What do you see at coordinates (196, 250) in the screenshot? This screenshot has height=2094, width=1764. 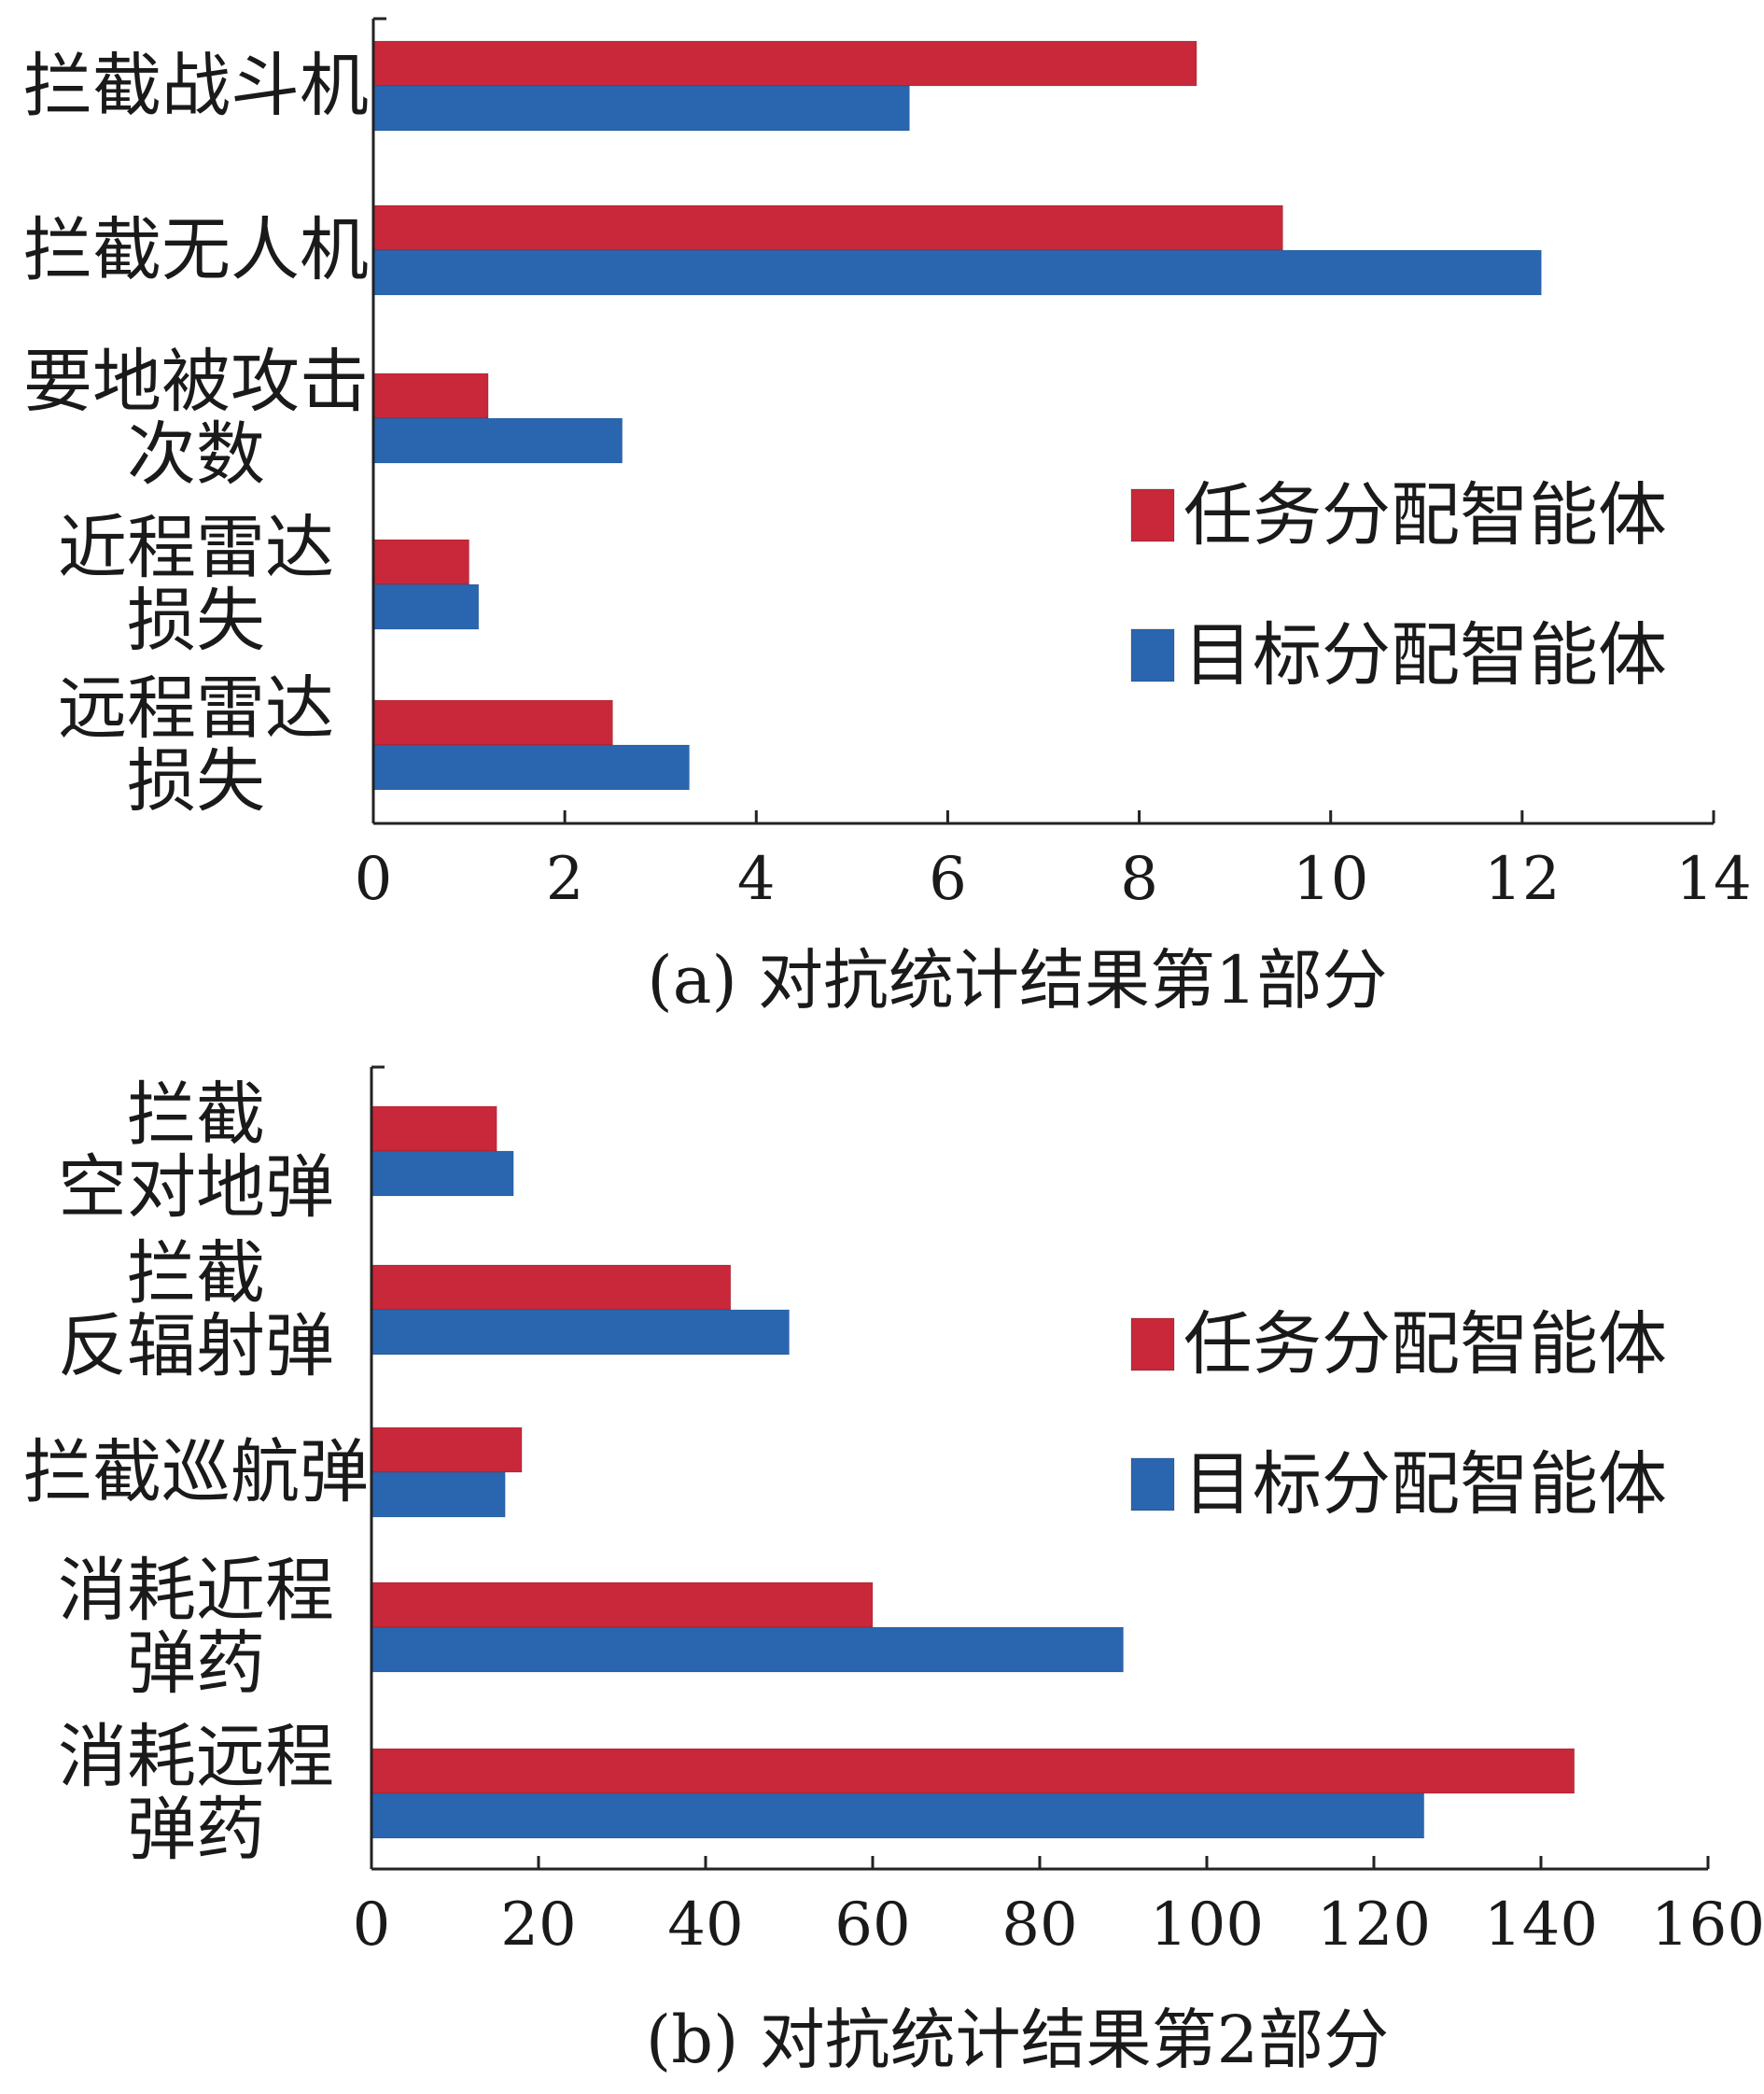 I see `category-label-1-0: 拦截无人机` at bounding box center [196, 250].